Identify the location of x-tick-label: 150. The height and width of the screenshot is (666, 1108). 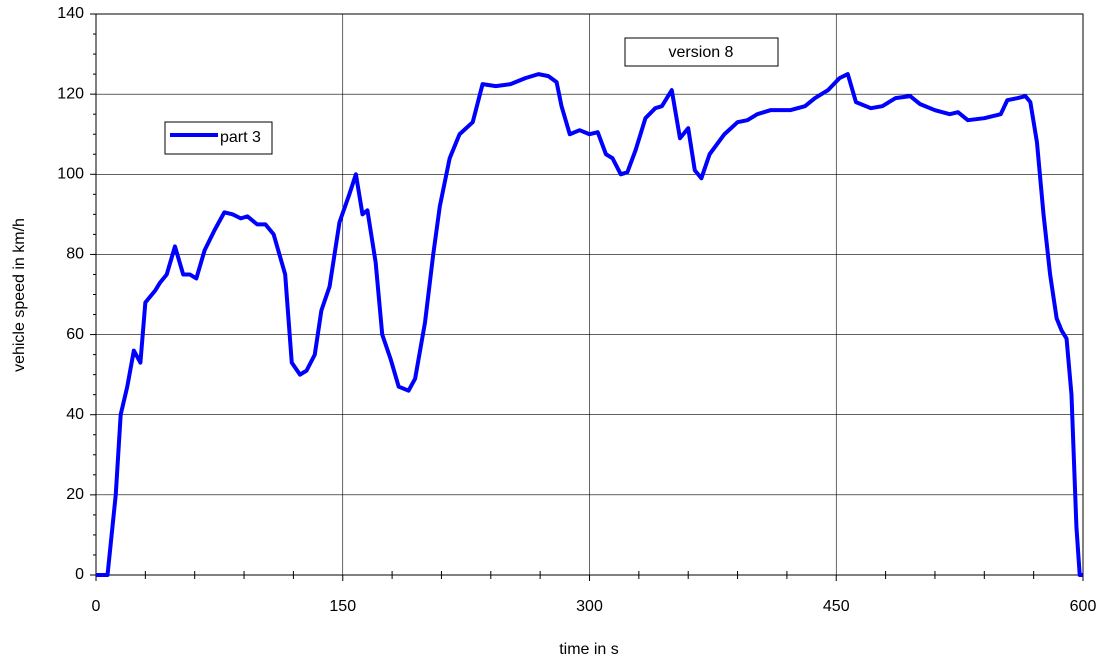
(342, 606).